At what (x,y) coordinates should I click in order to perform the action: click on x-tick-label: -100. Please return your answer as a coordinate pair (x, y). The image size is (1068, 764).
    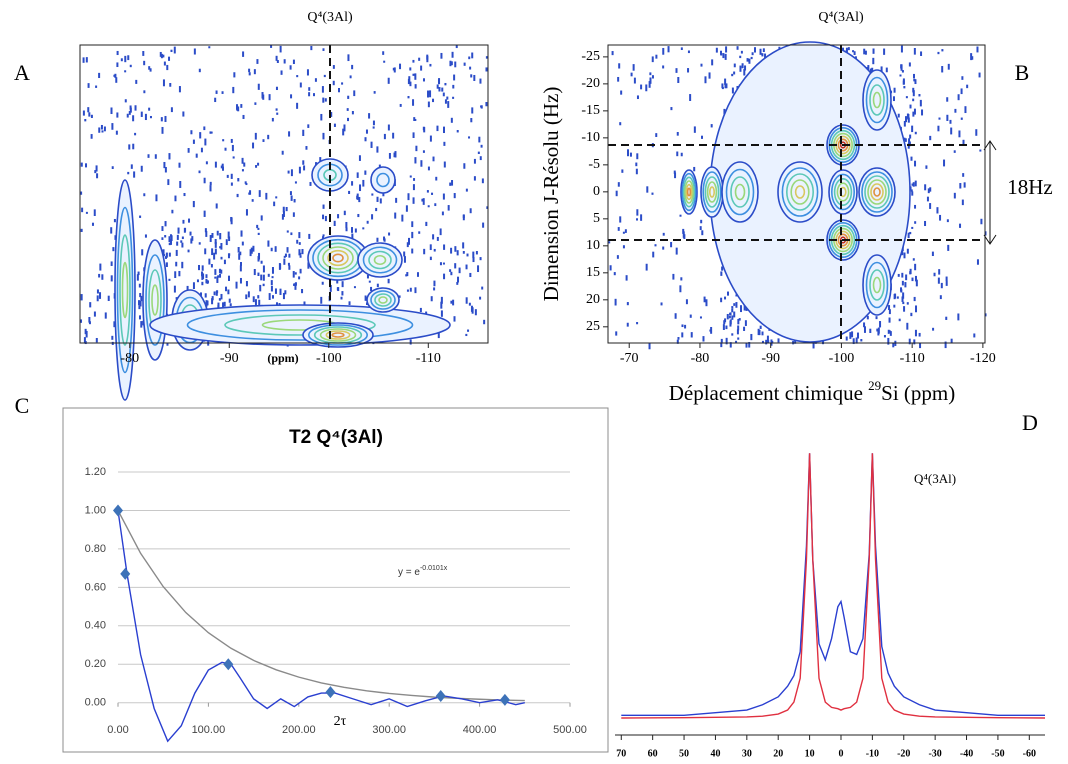
    Looking at the image, I should click on (329, 358).